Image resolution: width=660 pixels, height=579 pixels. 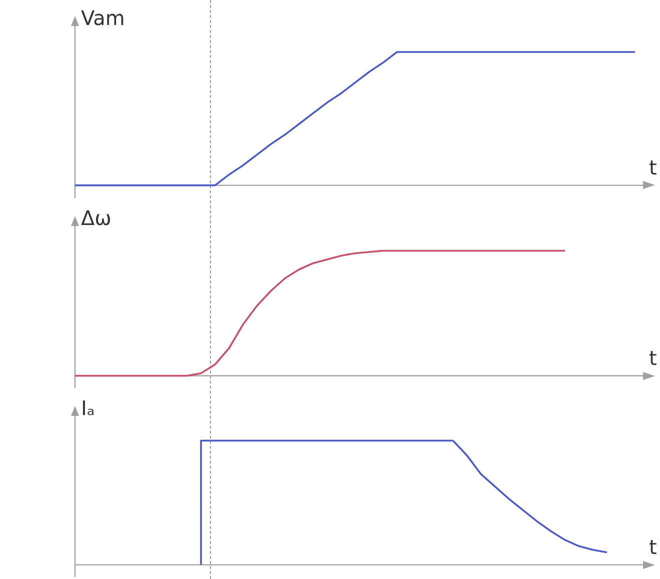 What do you see at coordinates (96, 218) in the screenshot?
I see `y-axis-title: Δω` at bounding box center [96, 218].